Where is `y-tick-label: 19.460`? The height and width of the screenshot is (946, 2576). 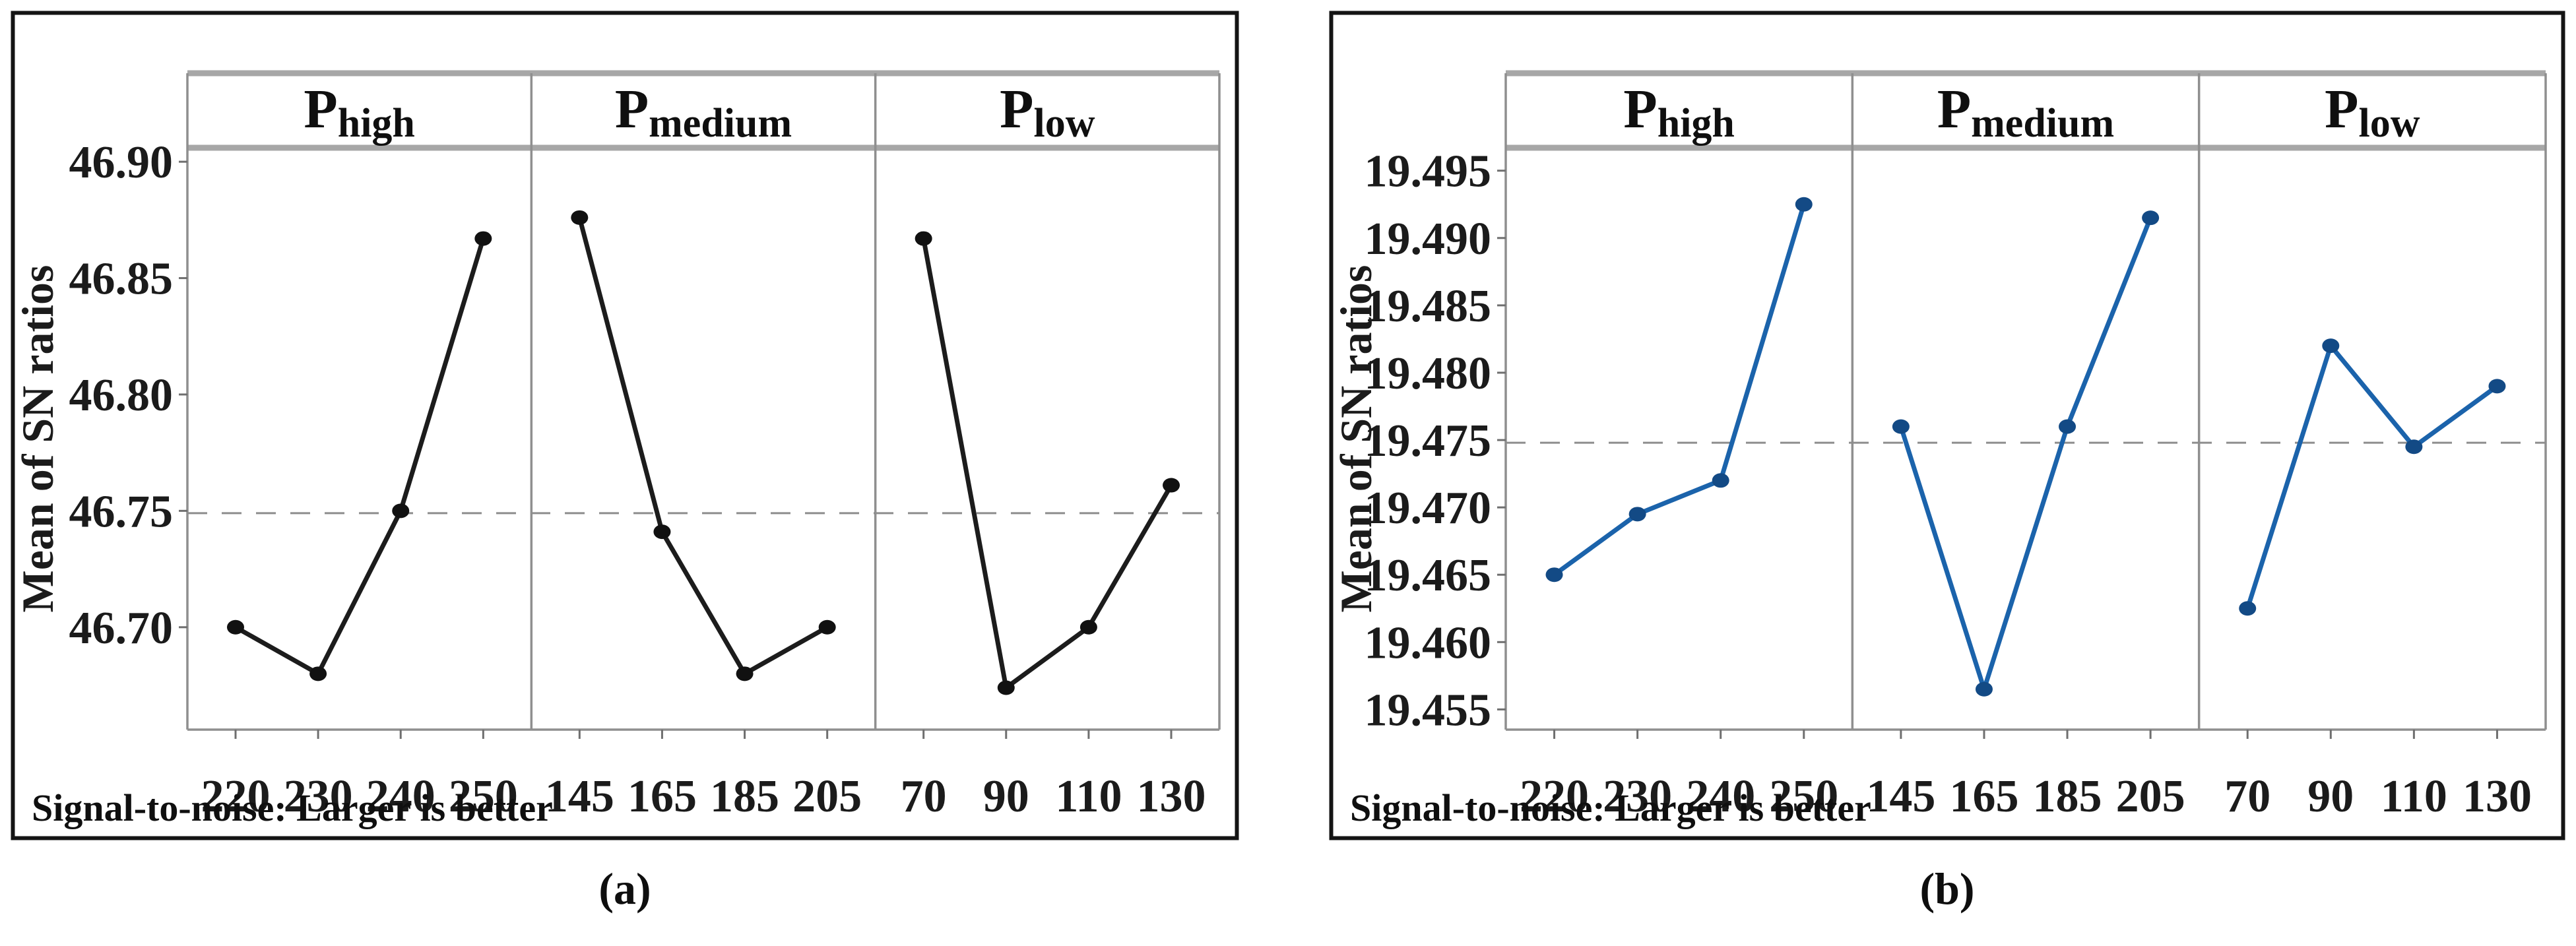
y-tick-label: 19.460 is located at coordinates (1428, 642).